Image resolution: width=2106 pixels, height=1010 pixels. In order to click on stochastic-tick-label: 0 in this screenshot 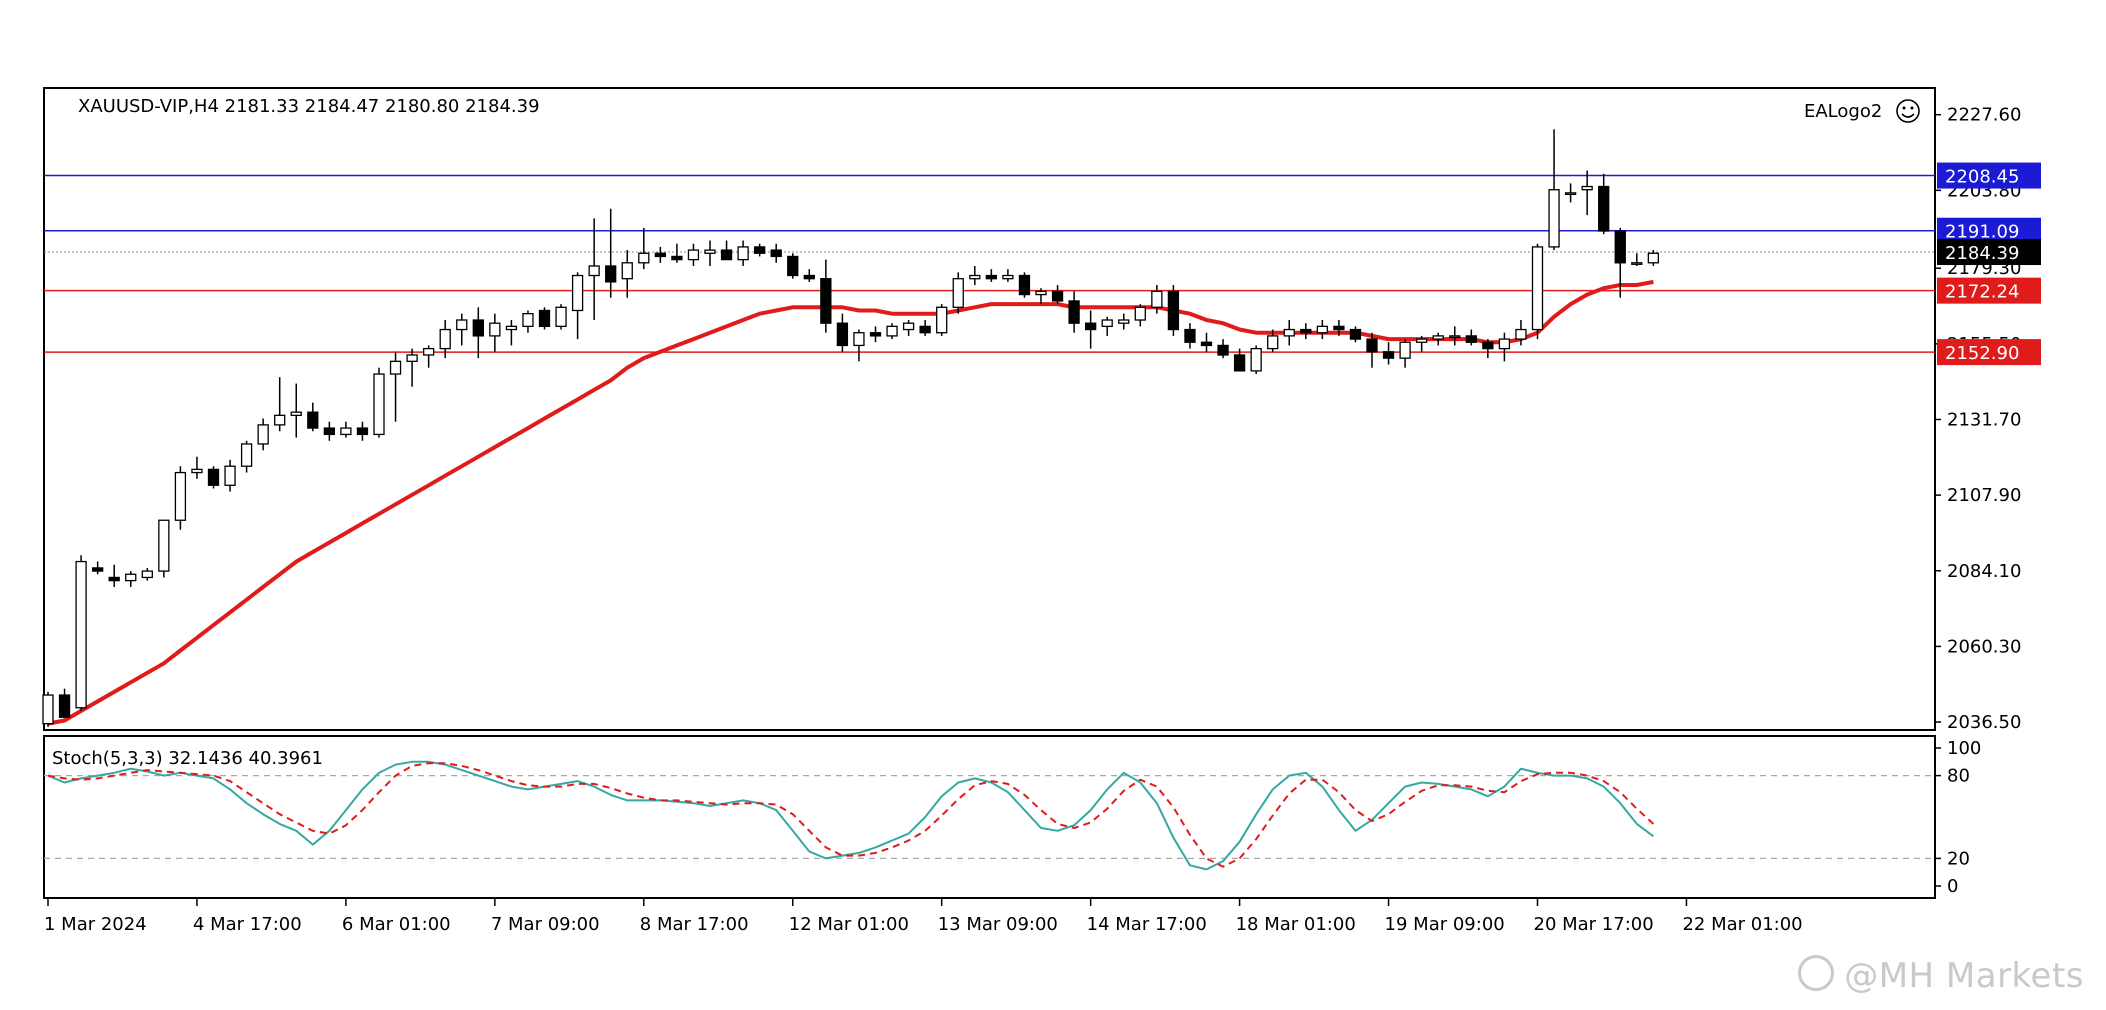, I will do `click(1952, 886)`.